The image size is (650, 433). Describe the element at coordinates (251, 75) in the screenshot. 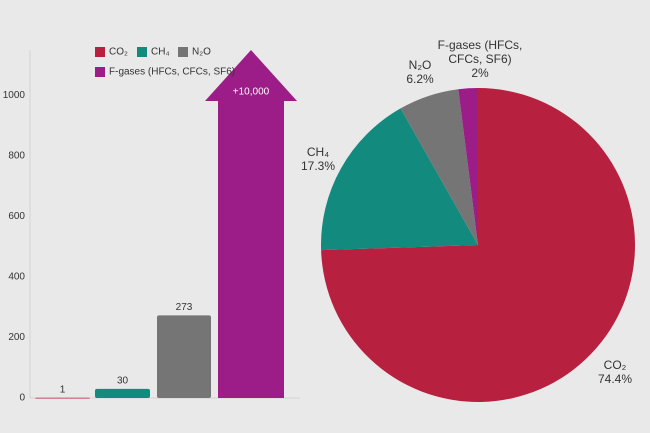

I see `bar-arrowhead` at that location.